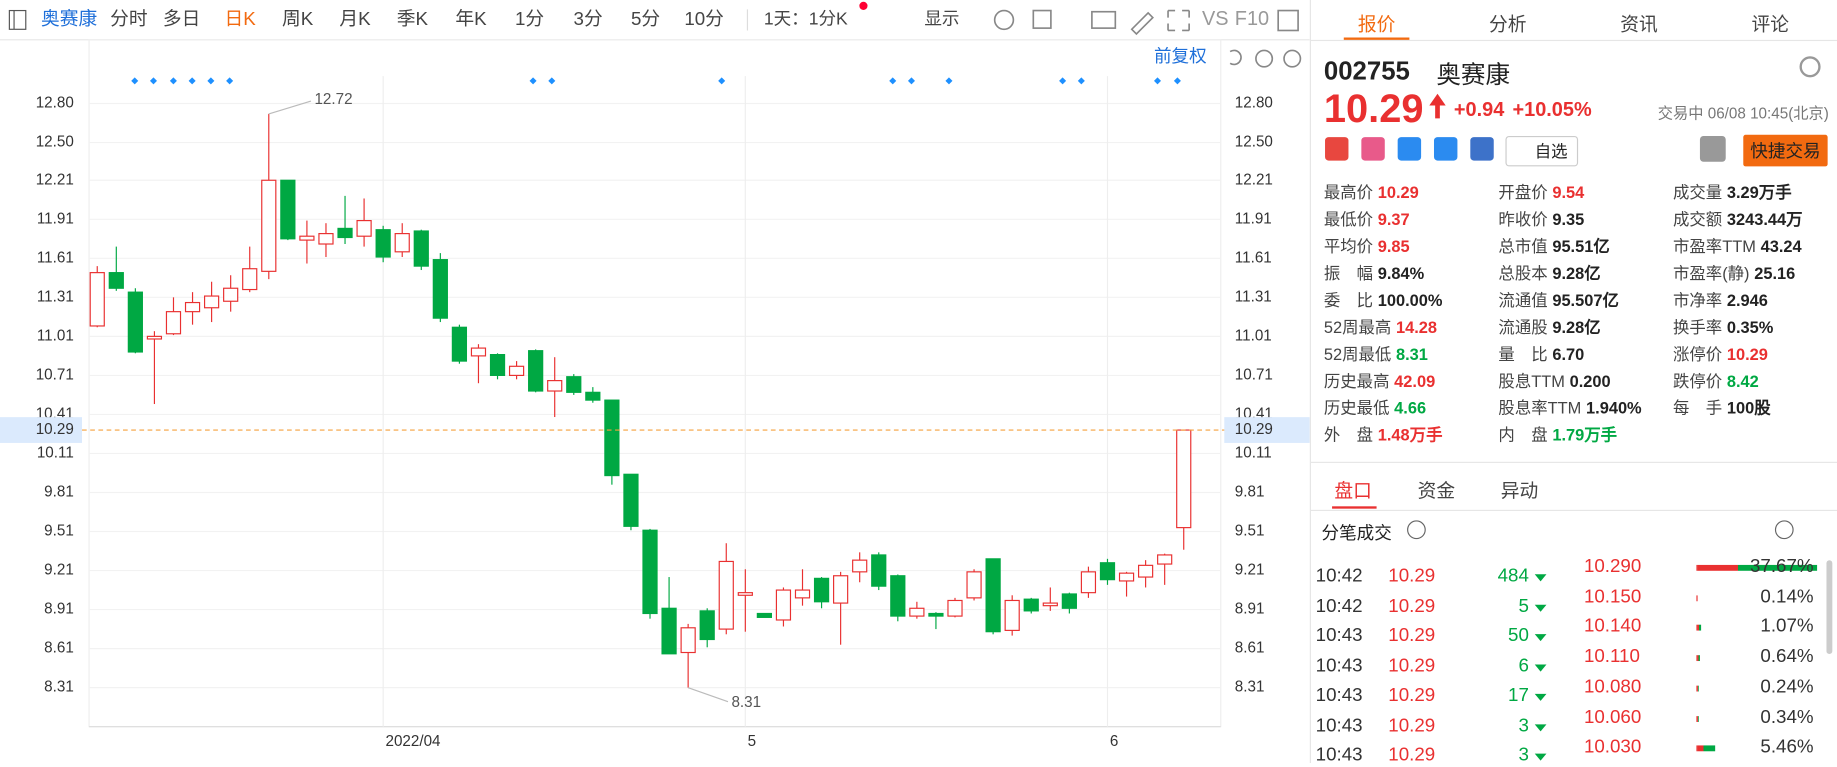  What do you see at coordinates (941, 19) in the screenshot?
I see `display-menu: 显示` at bounding box center [941, 19].